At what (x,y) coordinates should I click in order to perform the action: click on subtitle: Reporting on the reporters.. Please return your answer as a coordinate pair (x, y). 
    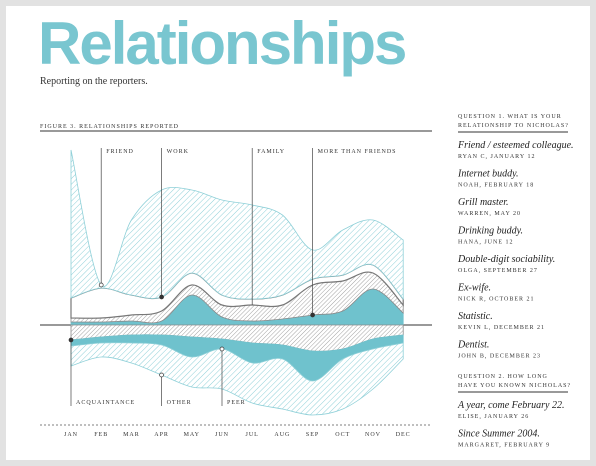
    Looking at the image, I should click on (94, 81).